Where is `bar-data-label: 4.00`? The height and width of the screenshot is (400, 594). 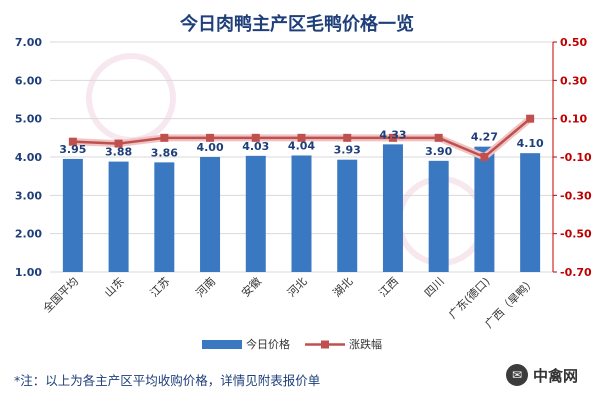
bar-data-label: 4.00 is located at coordinates (209, 147).